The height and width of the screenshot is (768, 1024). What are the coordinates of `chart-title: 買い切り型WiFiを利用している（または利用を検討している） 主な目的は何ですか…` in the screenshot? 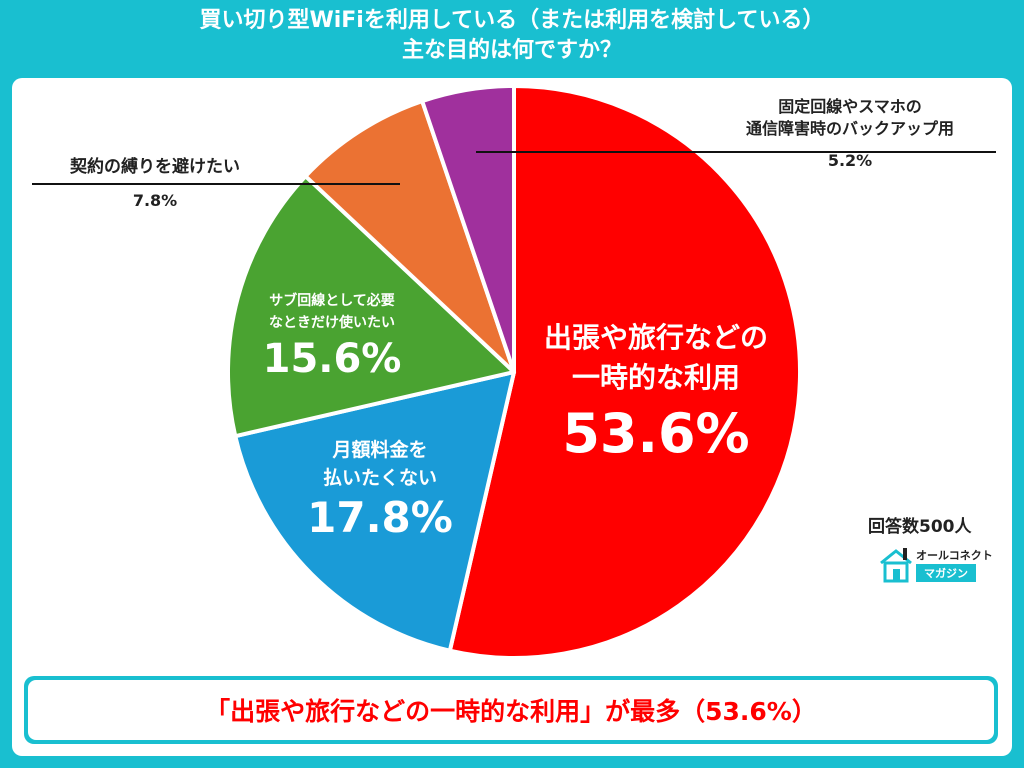 It's located at (512, 36).